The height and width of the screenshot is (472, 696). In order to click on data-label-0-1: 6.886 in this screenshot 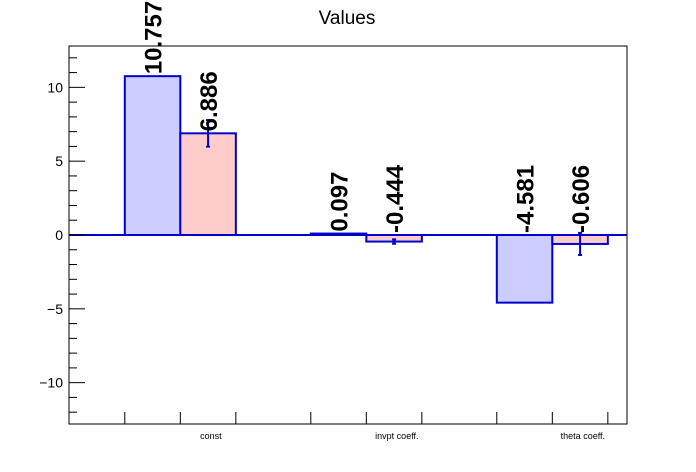, I will do `click(209, 101)`.